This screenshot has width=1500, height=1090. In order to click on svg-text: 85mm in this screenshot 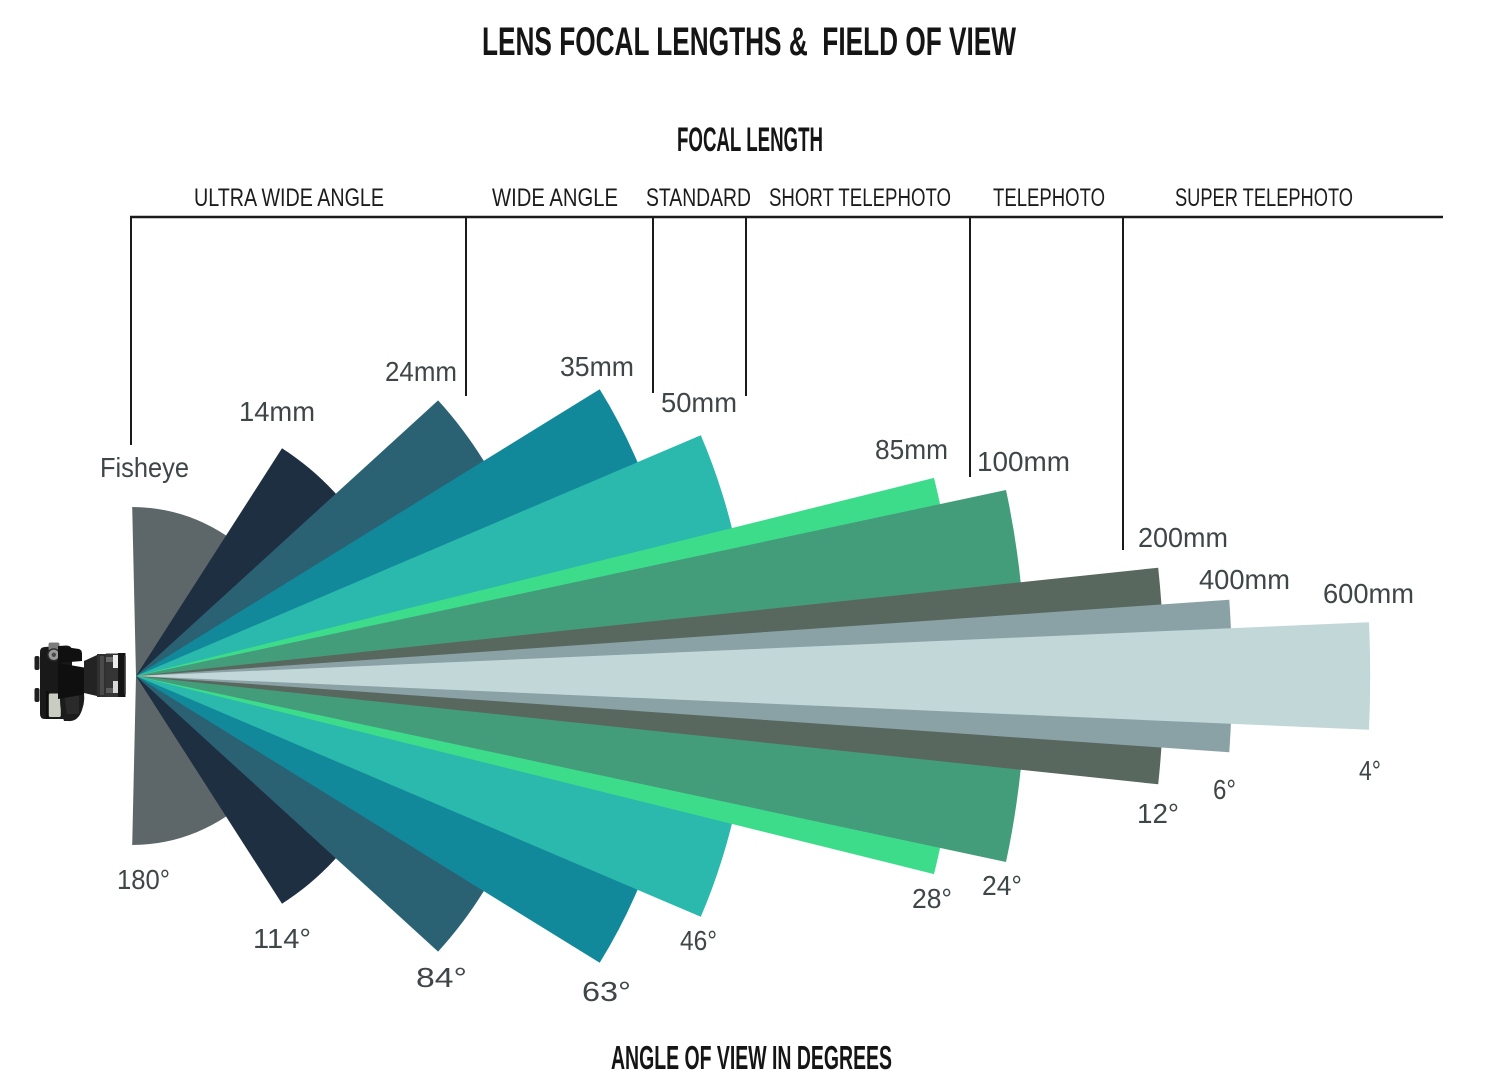, I will do `click(911, 449)`.